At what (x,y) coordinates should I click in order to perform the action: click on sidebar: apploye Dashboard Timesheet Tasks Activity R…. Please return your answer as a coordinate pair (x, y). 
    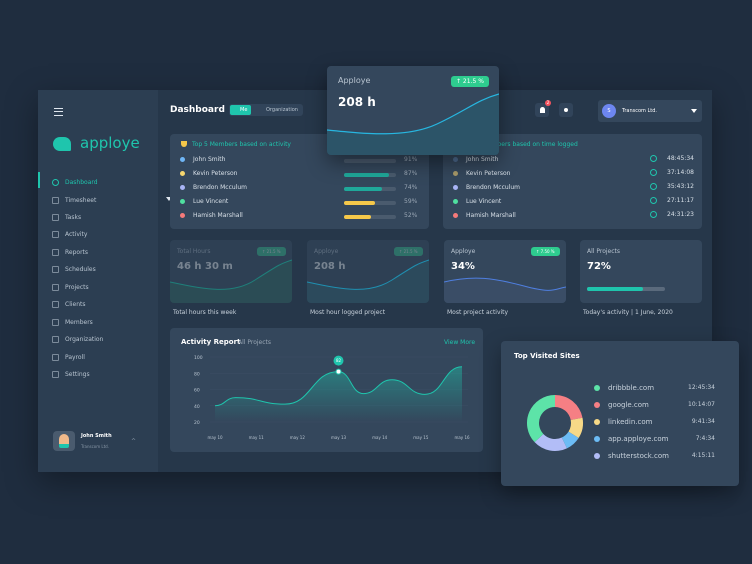
    Looking at the image, I should click on (105, 281).